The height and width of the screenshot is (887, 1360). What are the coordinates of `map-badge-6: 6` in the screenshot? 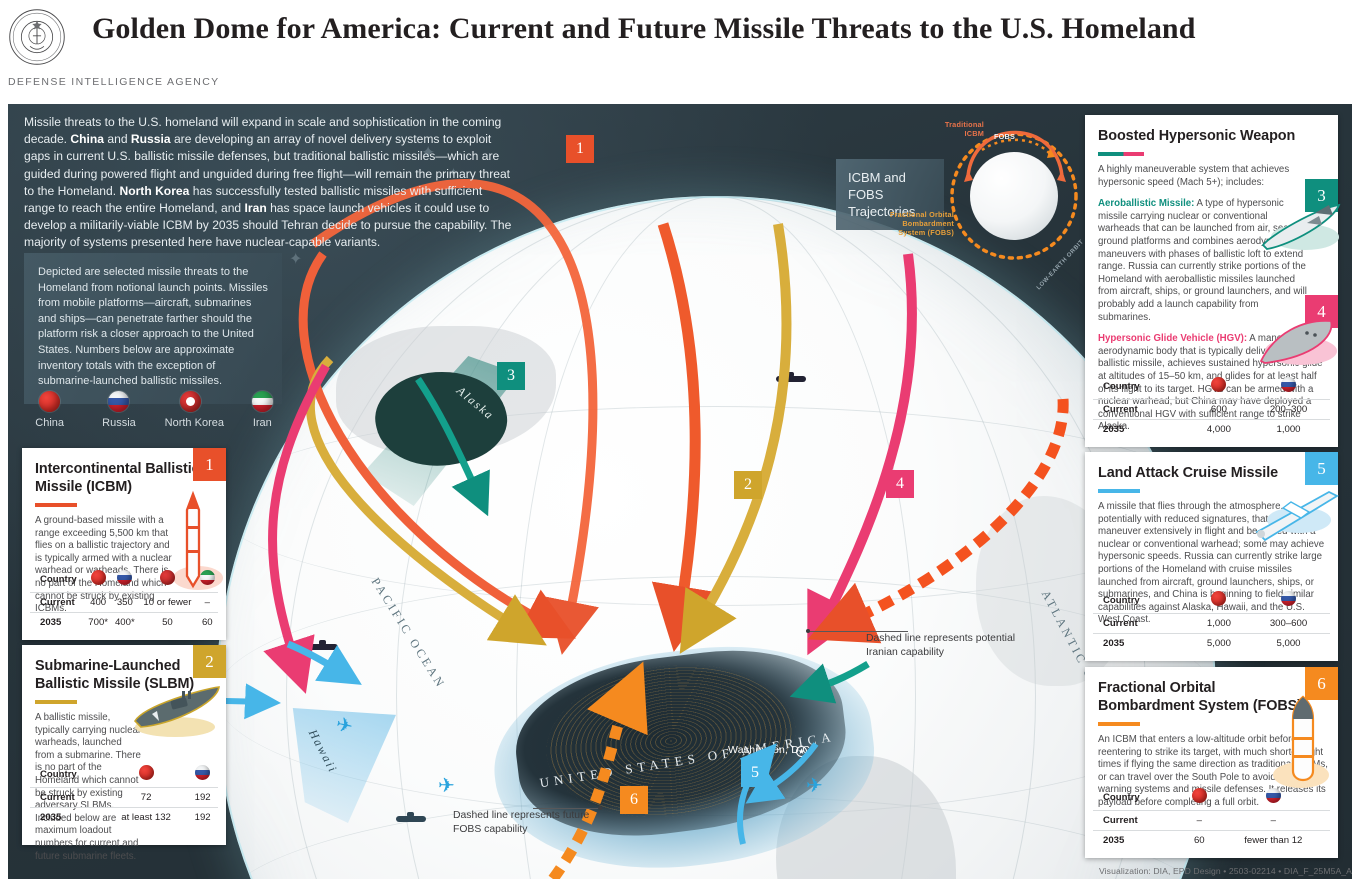 It's located at (634, 800).